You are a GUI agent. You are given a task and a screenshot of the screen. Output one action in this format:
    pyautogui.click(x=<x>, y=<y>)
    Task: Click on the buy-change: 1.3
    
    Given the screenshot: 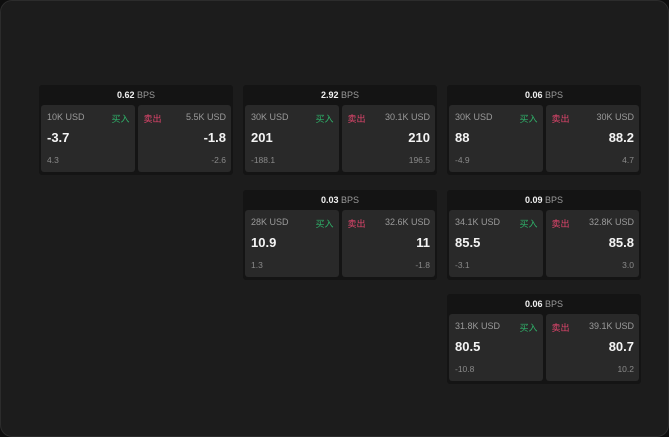 What is the action you would take?
    pyautogui.click(x=257, y=265)
    